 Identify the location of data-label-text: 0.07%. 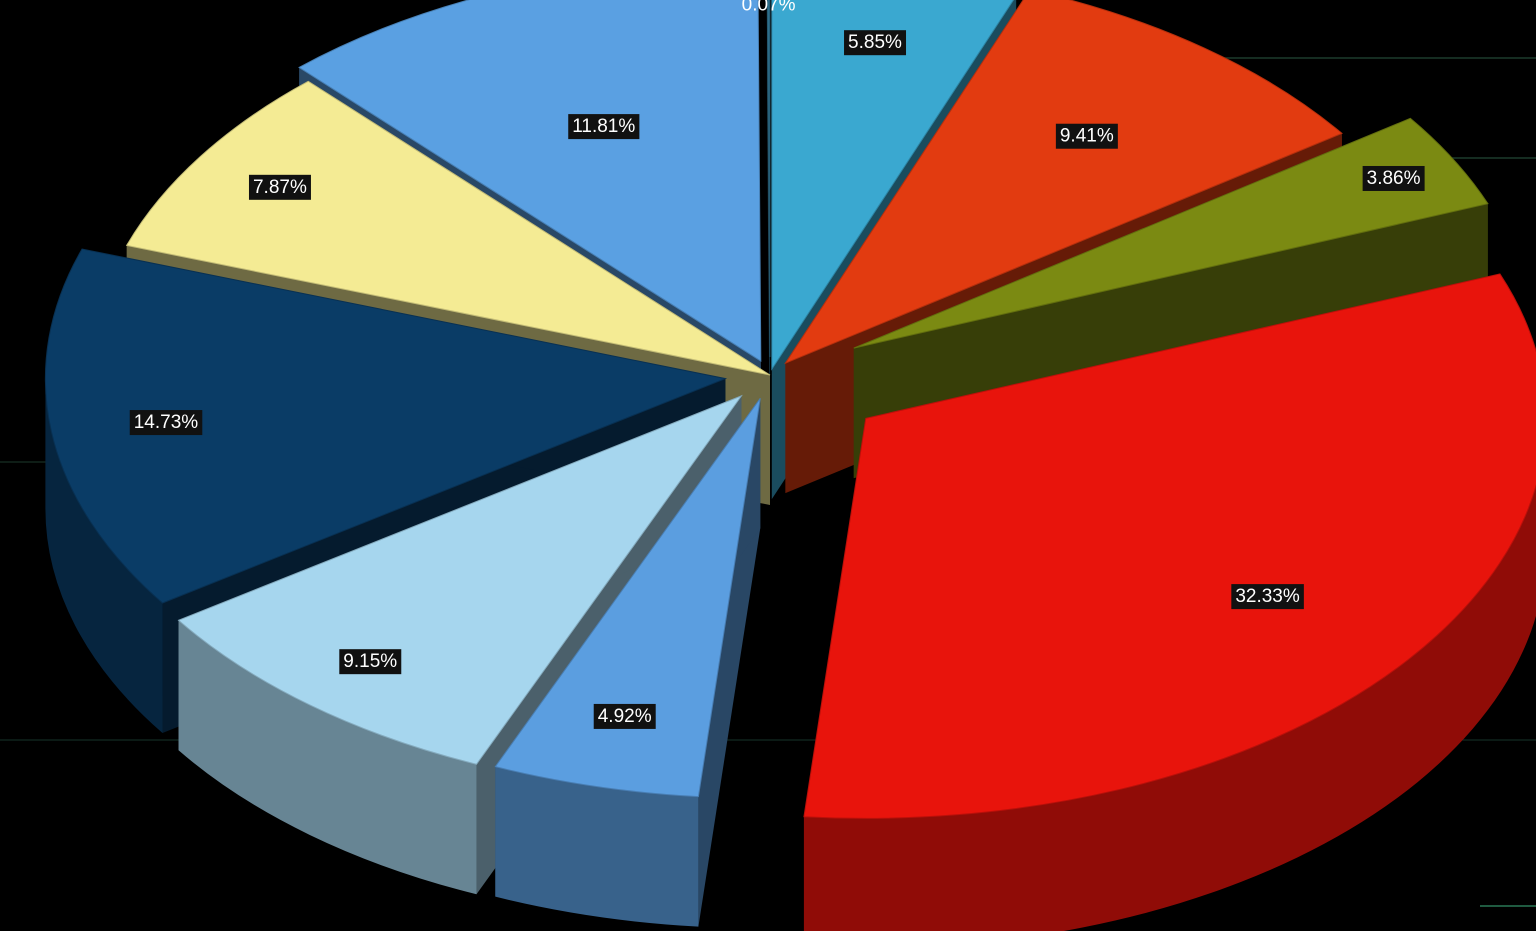
(769, 8).